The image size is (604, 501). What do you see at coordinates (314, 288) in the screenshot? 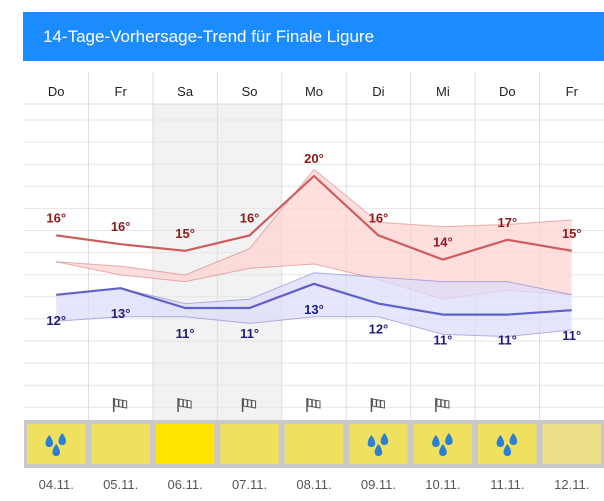
I see `min-band-upper-edge` at bounding box center [314, 288].